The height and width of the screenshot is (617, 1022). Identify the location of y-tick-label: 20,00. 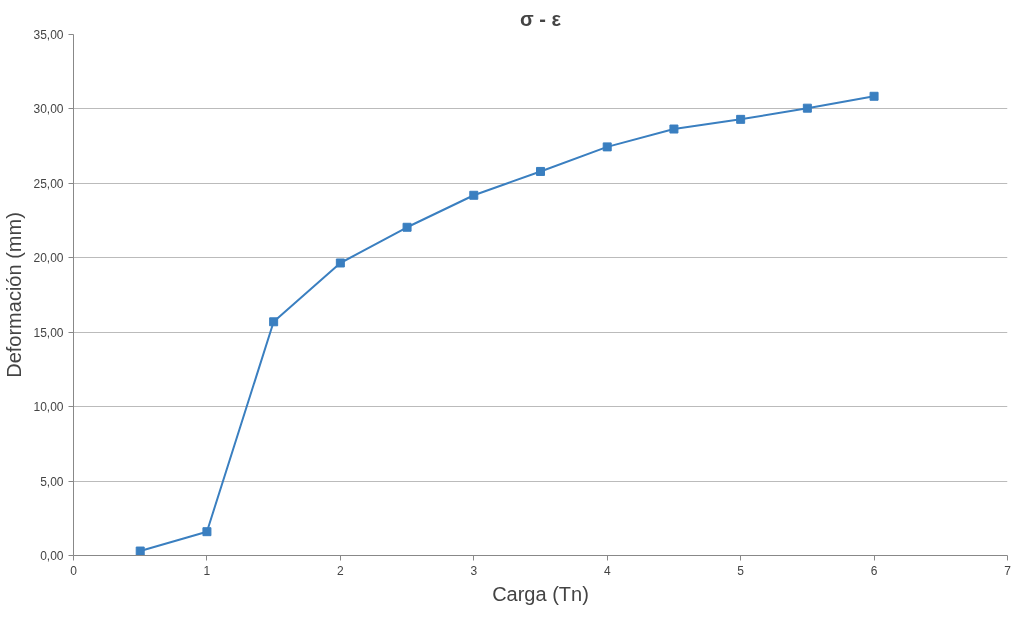
(48, 258).